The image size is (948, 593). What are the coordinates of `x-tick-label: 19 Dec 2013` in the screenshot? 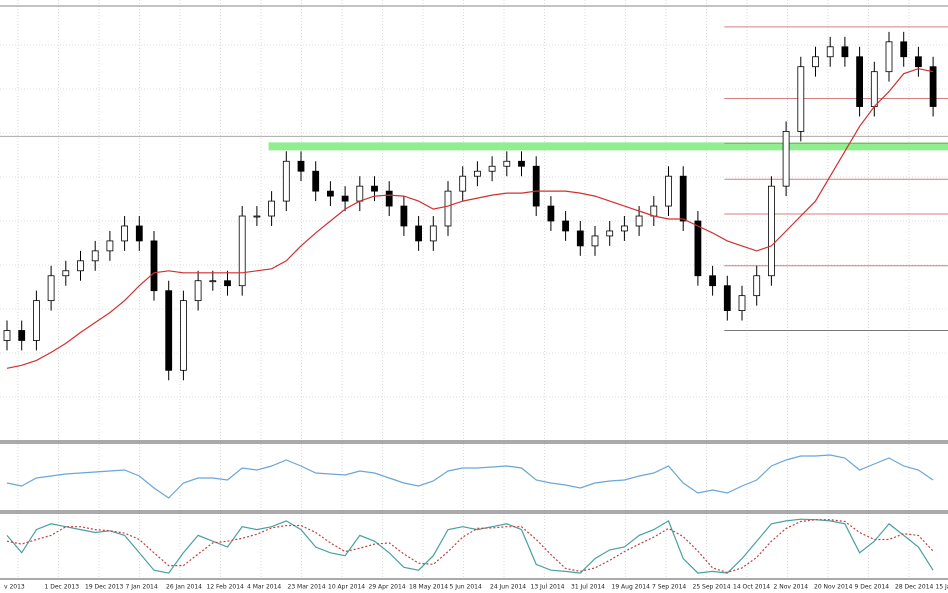 It's located at (104, 587).